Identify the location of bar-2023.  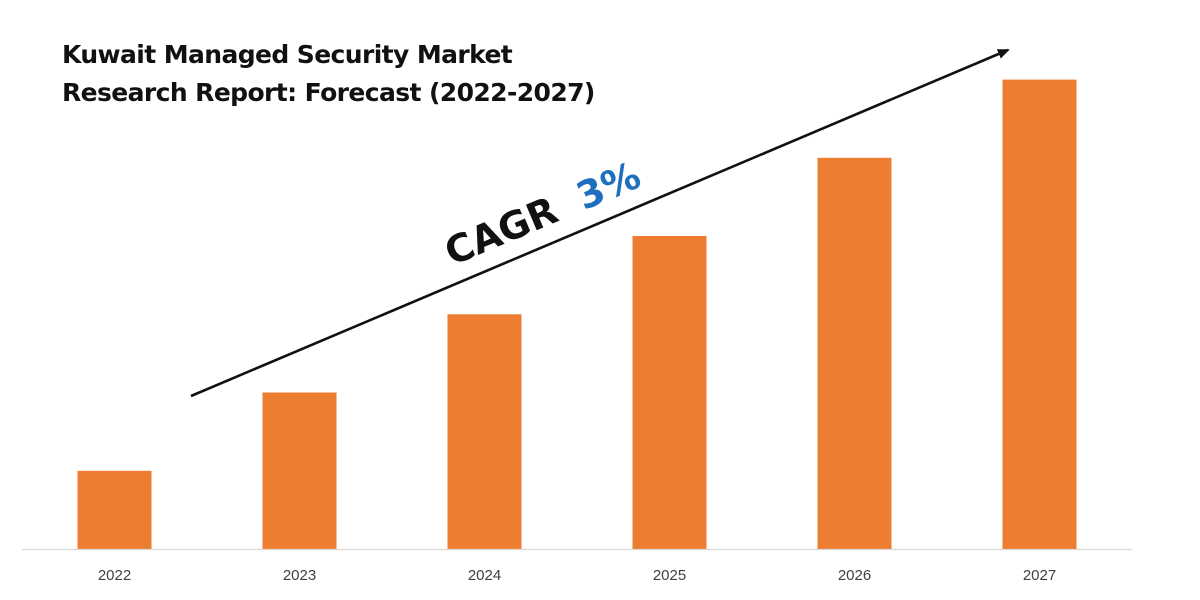
(299, 470).